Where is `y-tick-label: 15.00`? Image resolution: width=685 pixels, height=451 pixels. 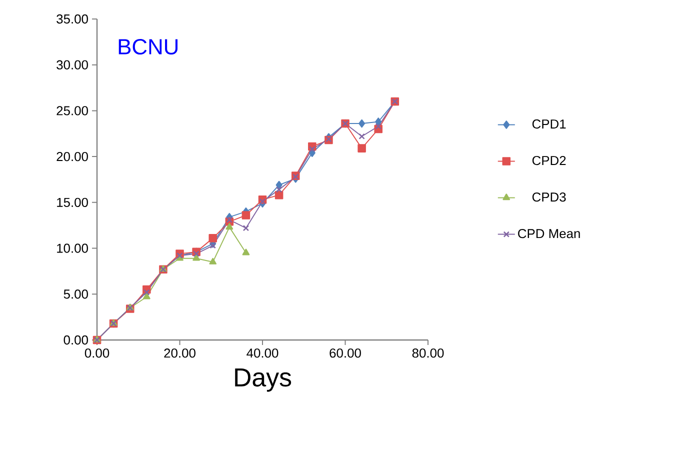 y-tick-label: 15.00 is located at coordinates (72, 202).